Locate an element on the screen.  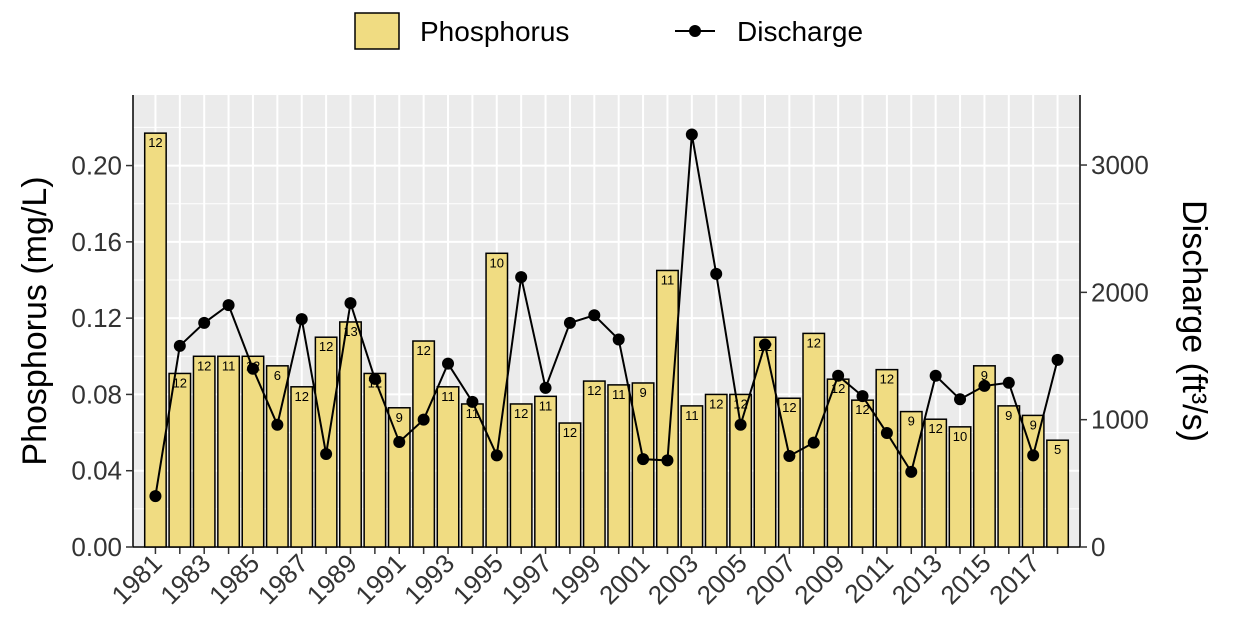
y2-axis-title: Discharge (ft³/s) is located at coordinates (1194, 321).